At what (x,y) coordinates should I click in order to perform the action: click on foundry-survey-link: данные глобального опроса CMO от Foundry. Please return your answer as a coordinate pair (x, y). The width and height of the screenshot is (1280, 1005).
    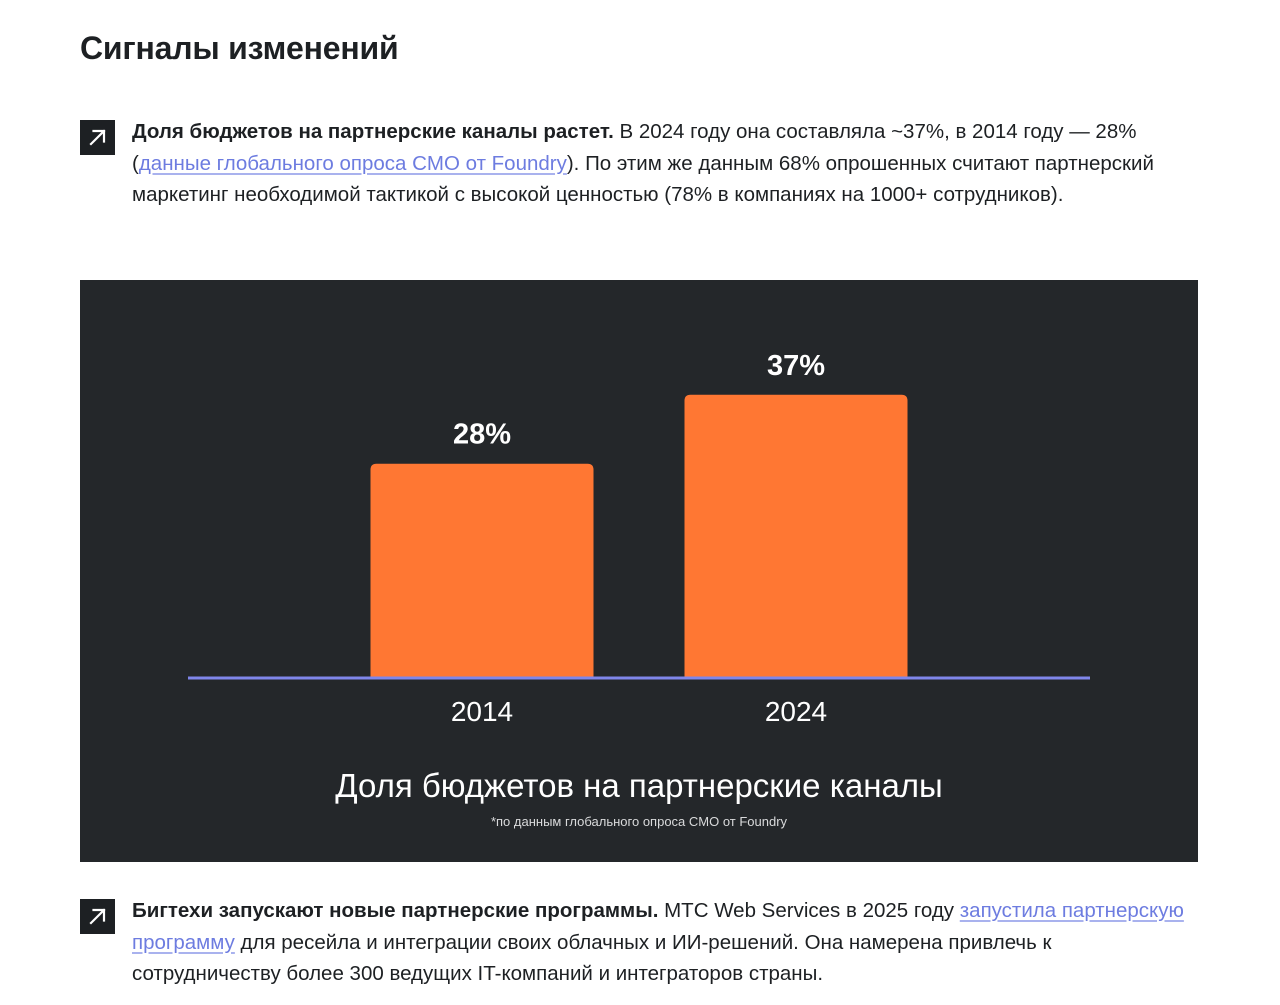
    Looking at the image, I should click on (352, 163).